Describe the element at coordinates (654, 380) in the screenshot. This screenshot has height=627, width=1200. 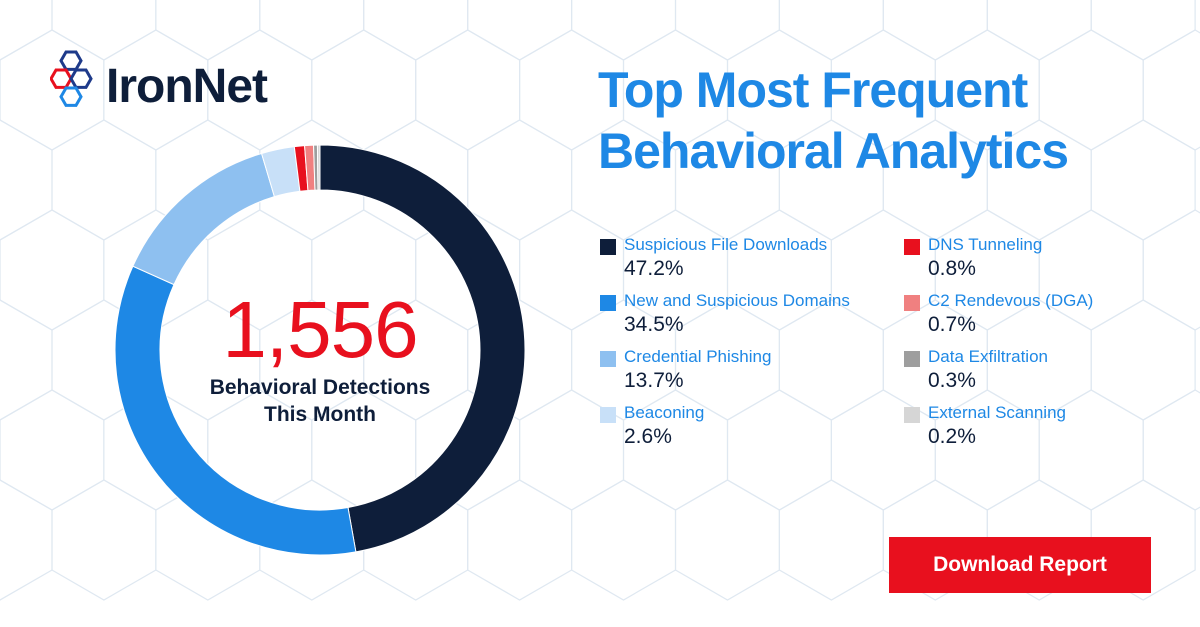
I see `legend-value: 13.7%` at that location.